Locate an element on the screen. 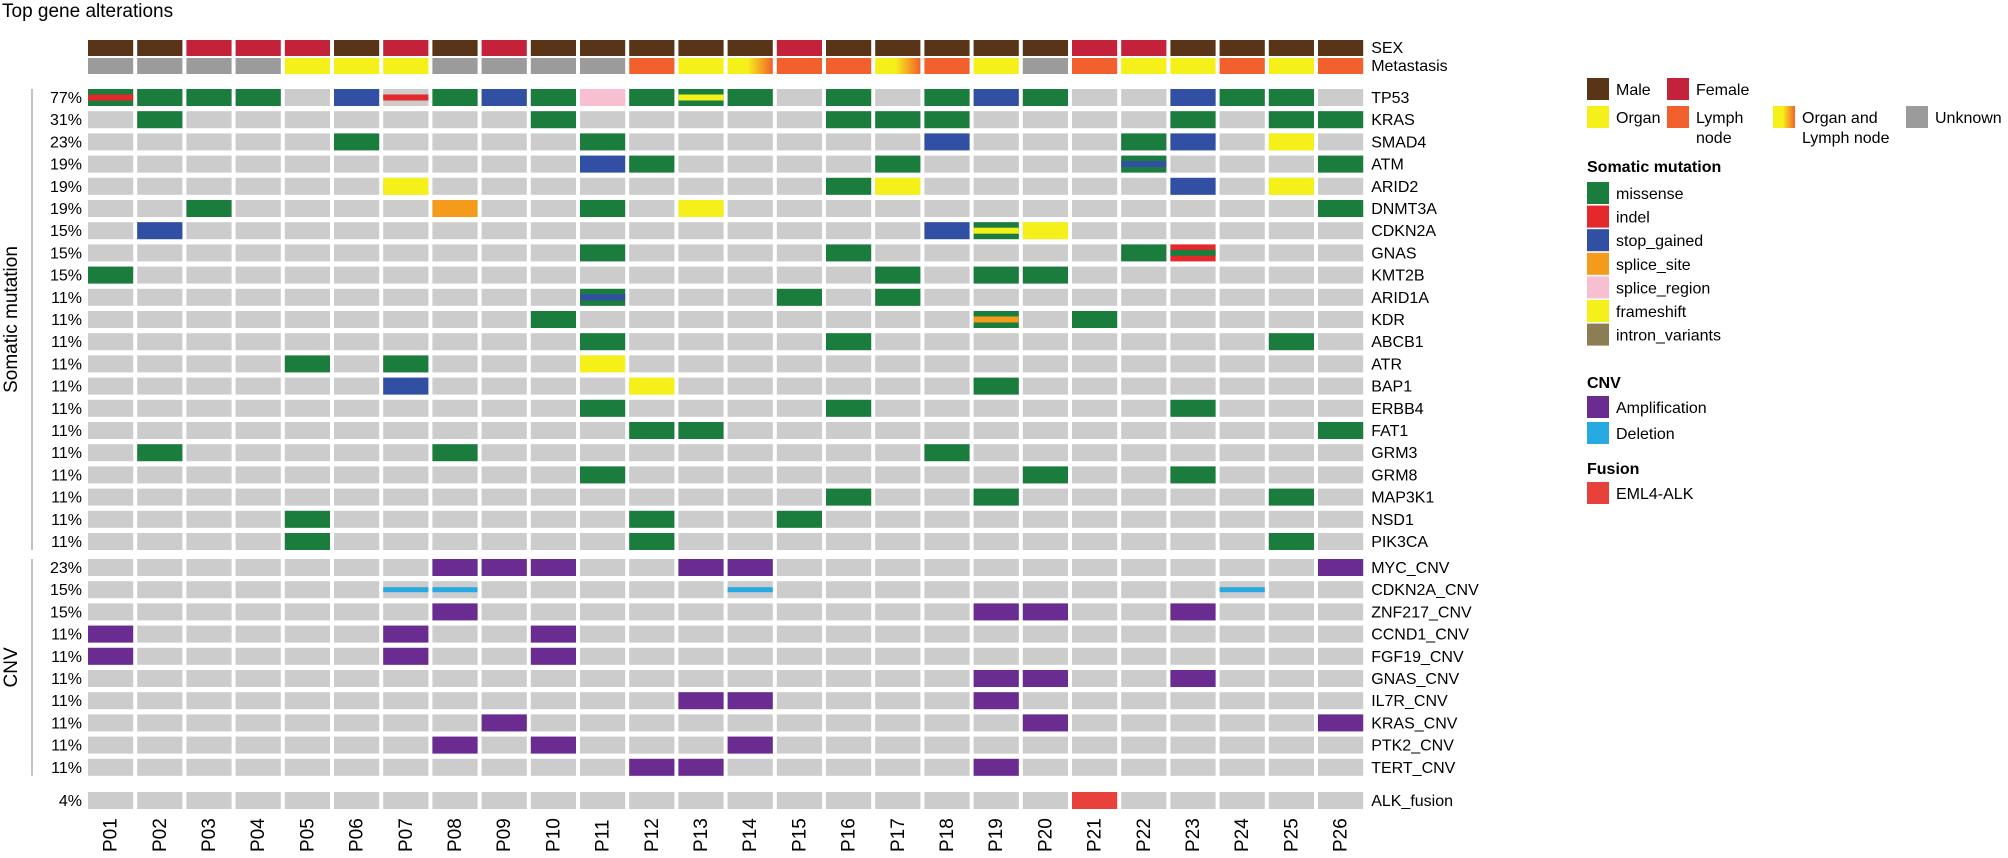  alteration-frameshift is located at coordinates (603, 364).